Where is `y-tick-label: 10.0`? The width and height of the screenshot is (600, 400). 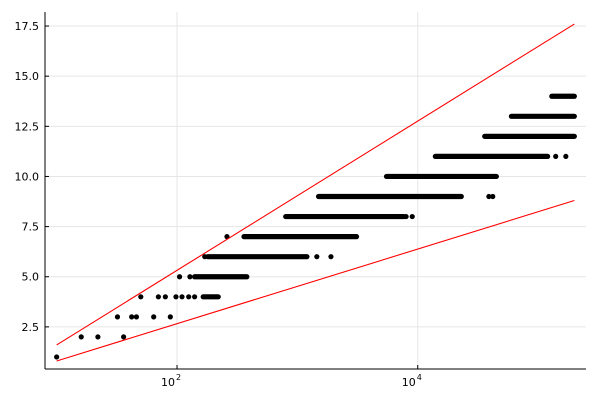 y-tick-label: 10.0 is located at coordinates (27, 176).